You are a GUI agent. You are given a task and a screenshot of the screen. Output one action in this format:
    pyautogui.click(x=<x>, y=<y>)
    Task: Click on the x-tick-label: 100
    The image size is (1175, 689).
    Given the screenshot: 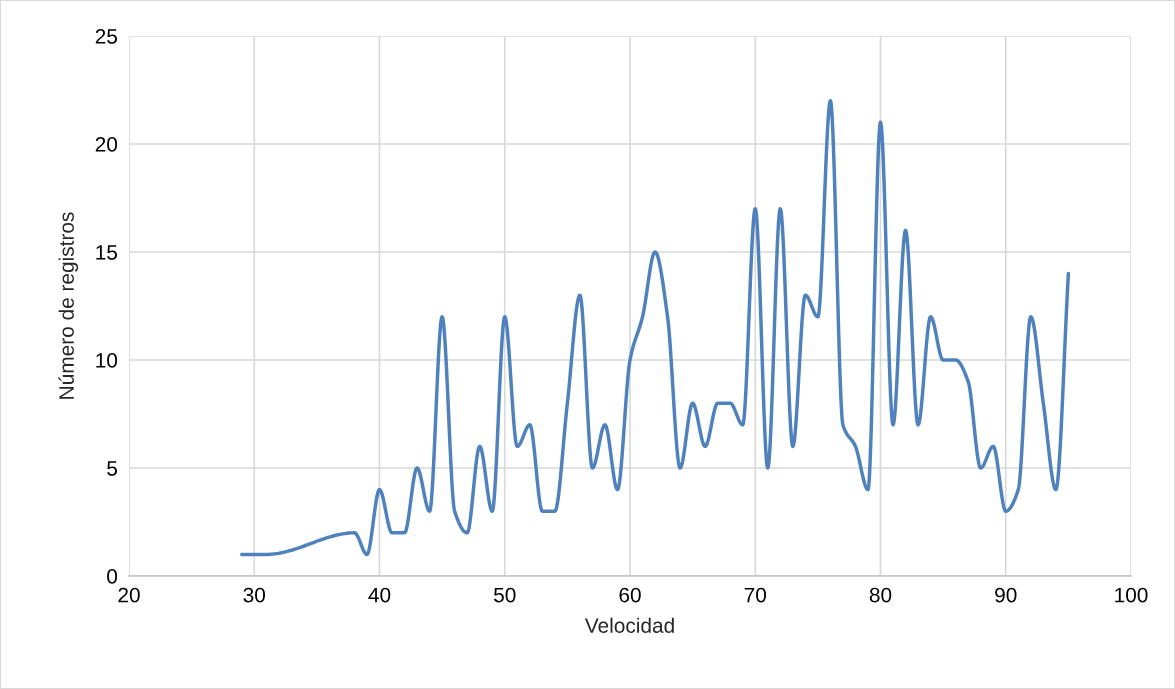 What is the action you would take?
    pyautogui.click(x=1131, y=595)
    